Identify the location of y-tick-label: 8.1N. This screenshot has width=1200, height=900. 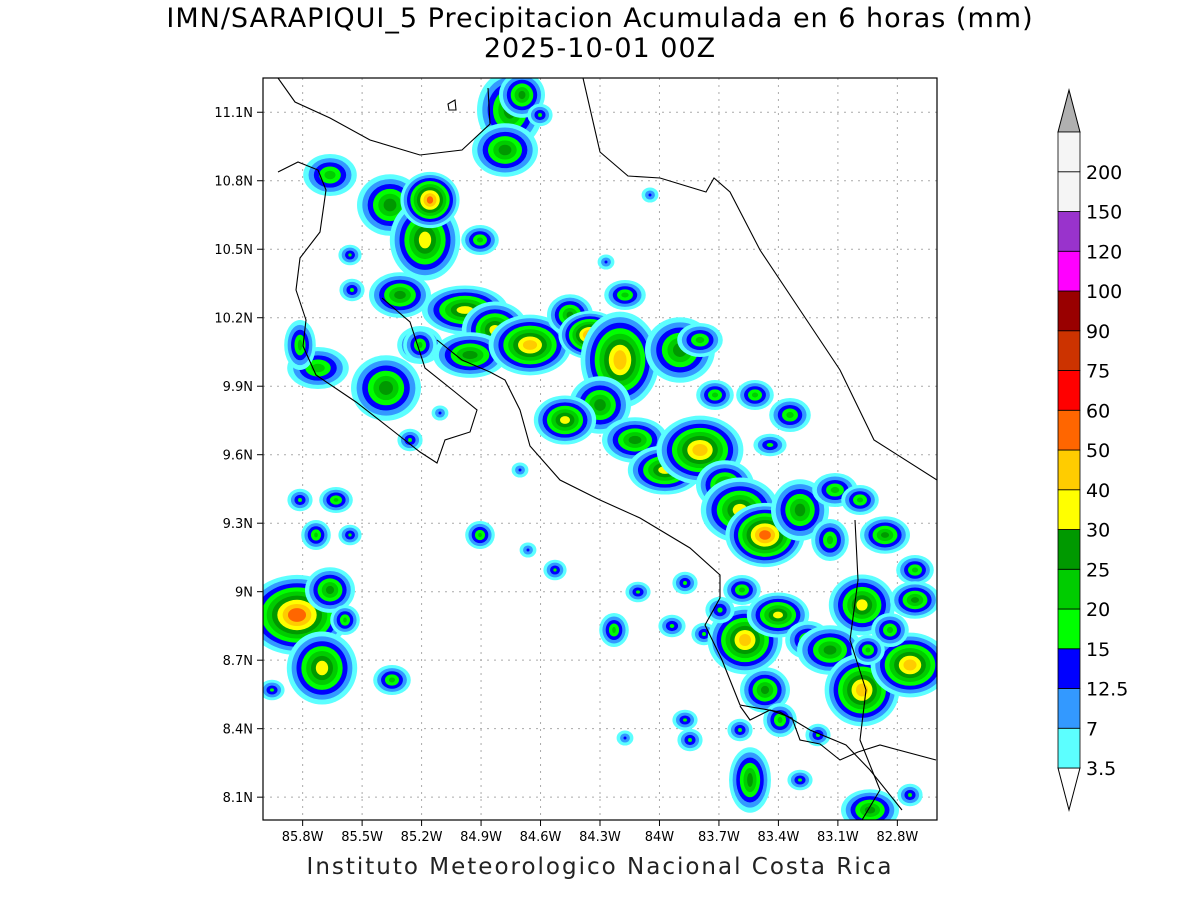
(238, 798).